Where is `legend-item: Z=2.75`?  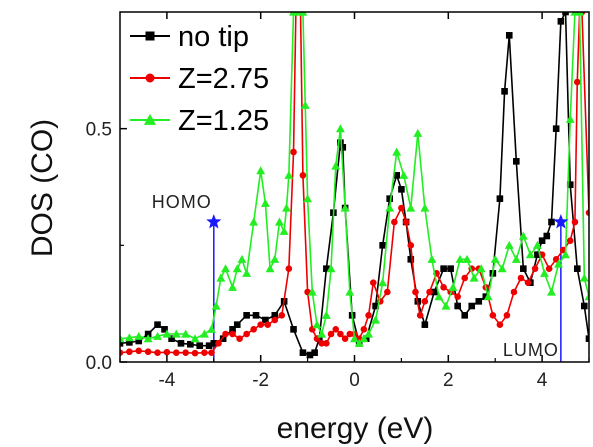 legend-item: Z=2.75 is located at coordinates (199, 79).